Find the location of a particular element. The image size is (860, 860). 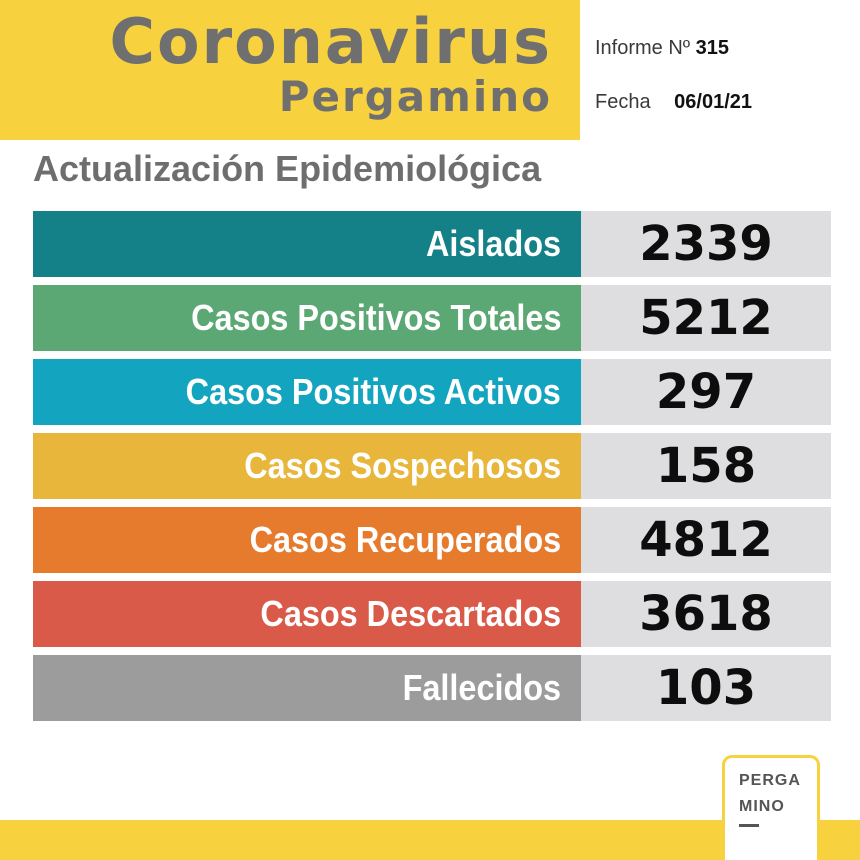

stat-label: Casos Positivos Activos is located at coordinates (373, 391).